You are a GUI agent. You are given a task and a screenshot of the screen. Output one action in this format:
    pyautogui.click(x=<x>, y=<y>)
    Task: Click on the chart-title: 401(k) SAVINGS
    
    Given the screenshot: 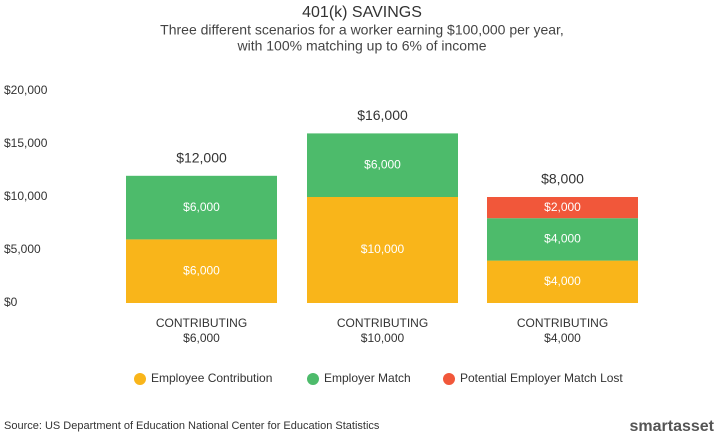 What is the action you would take?
    pyautogui.click(x=362, y=12)
    